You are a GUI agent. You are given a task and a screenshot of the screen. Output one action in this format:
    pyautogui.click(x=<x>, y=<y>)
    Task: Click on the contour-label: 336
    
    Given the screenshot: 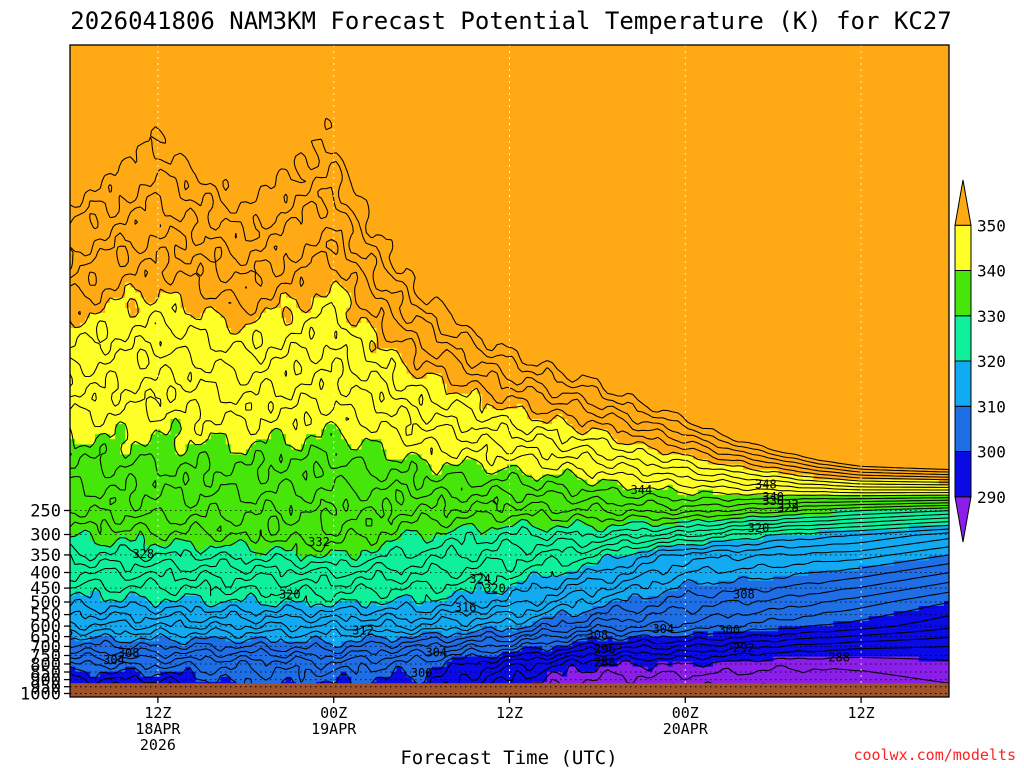 What is the action you would take?
    pyautogui.click(x=773, y=501)
    